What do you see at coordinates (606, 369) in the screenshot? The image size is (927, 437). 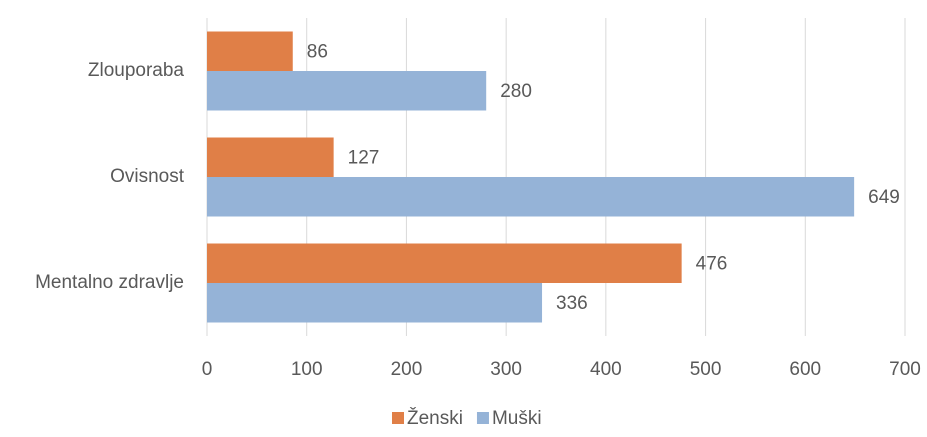 I see `x-tick-label: 400` at bounding box center [606, 369].